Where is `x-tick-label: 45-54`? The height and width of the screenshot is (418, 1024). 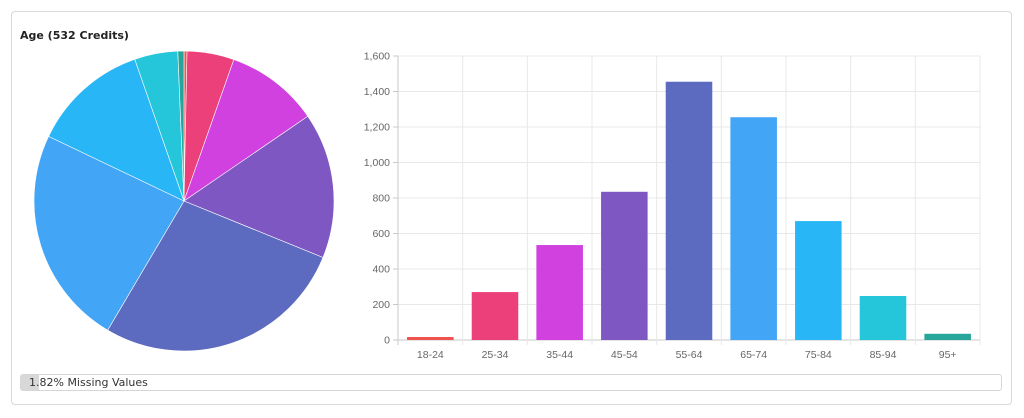 x-tick-label: 45-54 is located at coordinates (624, 355).